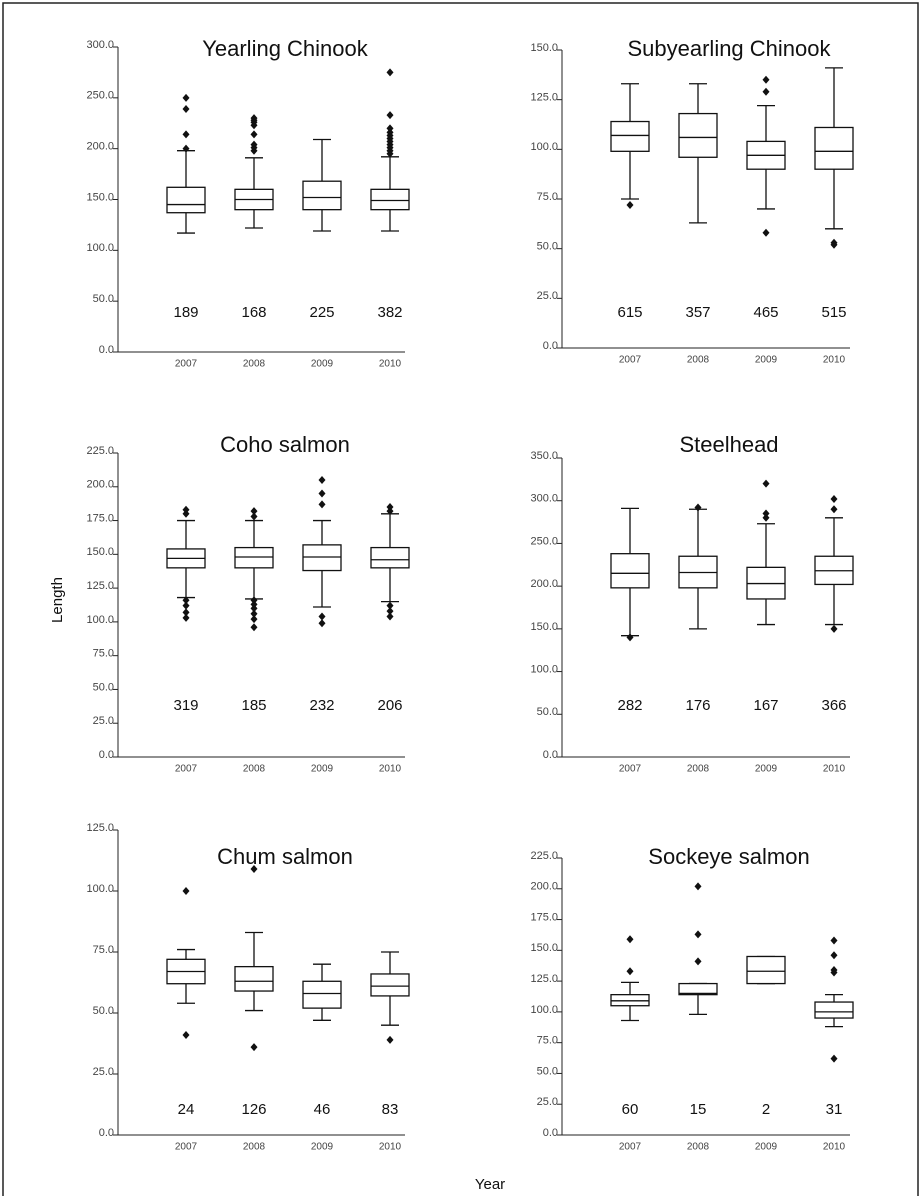 Image resolution: width=921 pixels, height=1201 pixels. Describe the element at coordinates (698, 1109) in the screenshot. I see `count-label: 15` at that location.